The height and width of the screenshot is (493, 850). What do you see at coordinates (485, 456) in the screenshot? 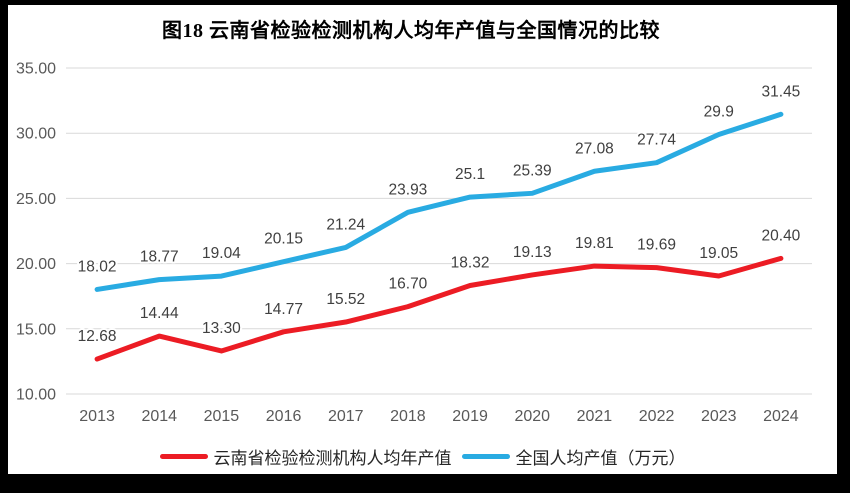
I see `legend-swatch-national-line` at bounding box center [485, 456].